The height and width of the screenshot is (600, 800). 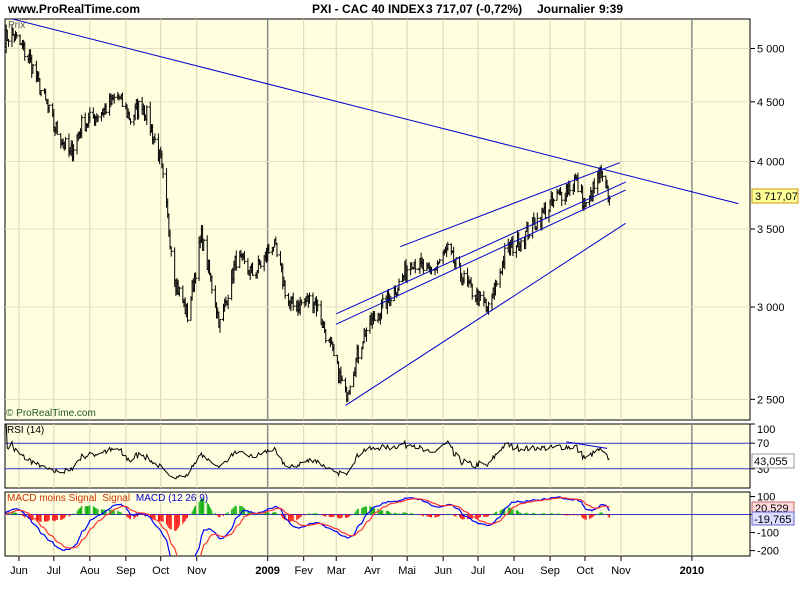 What do you see at coordinates (771, 103) in the screenshot?
I see `price-y-tick-label: 4 500` at bounding box center [771, 103].